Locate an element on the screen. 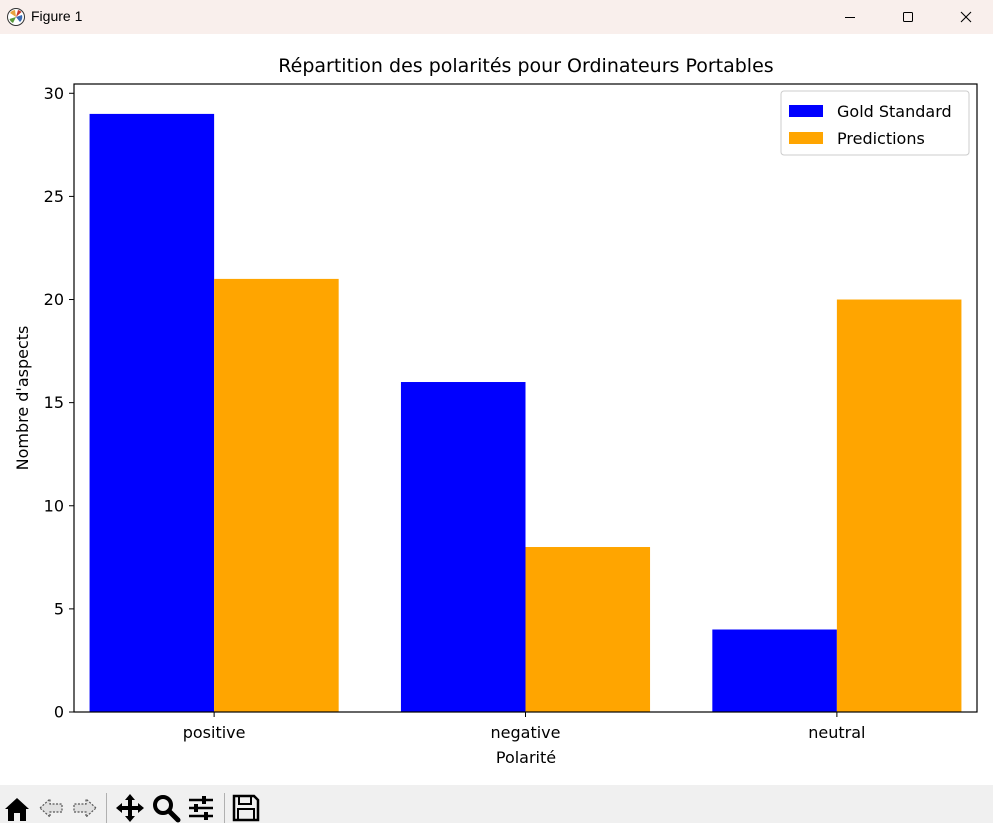 The height and width of the screenshot is (823, 993). window-title: Figure 1 is located at coordinates (57, 16).